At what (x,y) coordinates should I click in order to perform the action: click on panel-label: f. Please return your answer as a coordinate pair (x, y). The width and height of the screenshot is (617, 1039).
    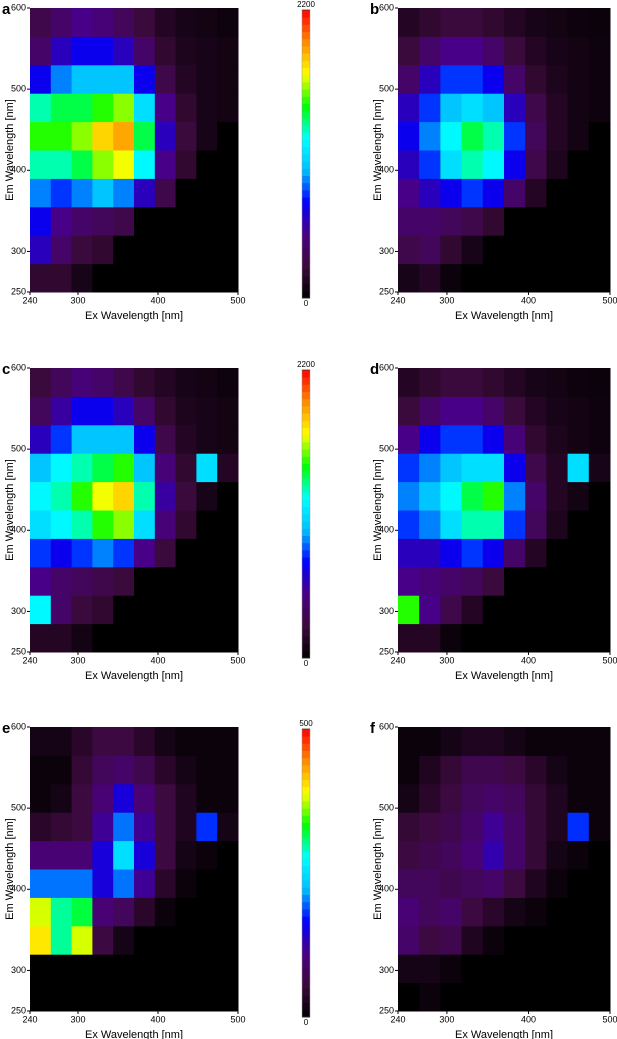
    Looking at the image, I should click on (373, 728).